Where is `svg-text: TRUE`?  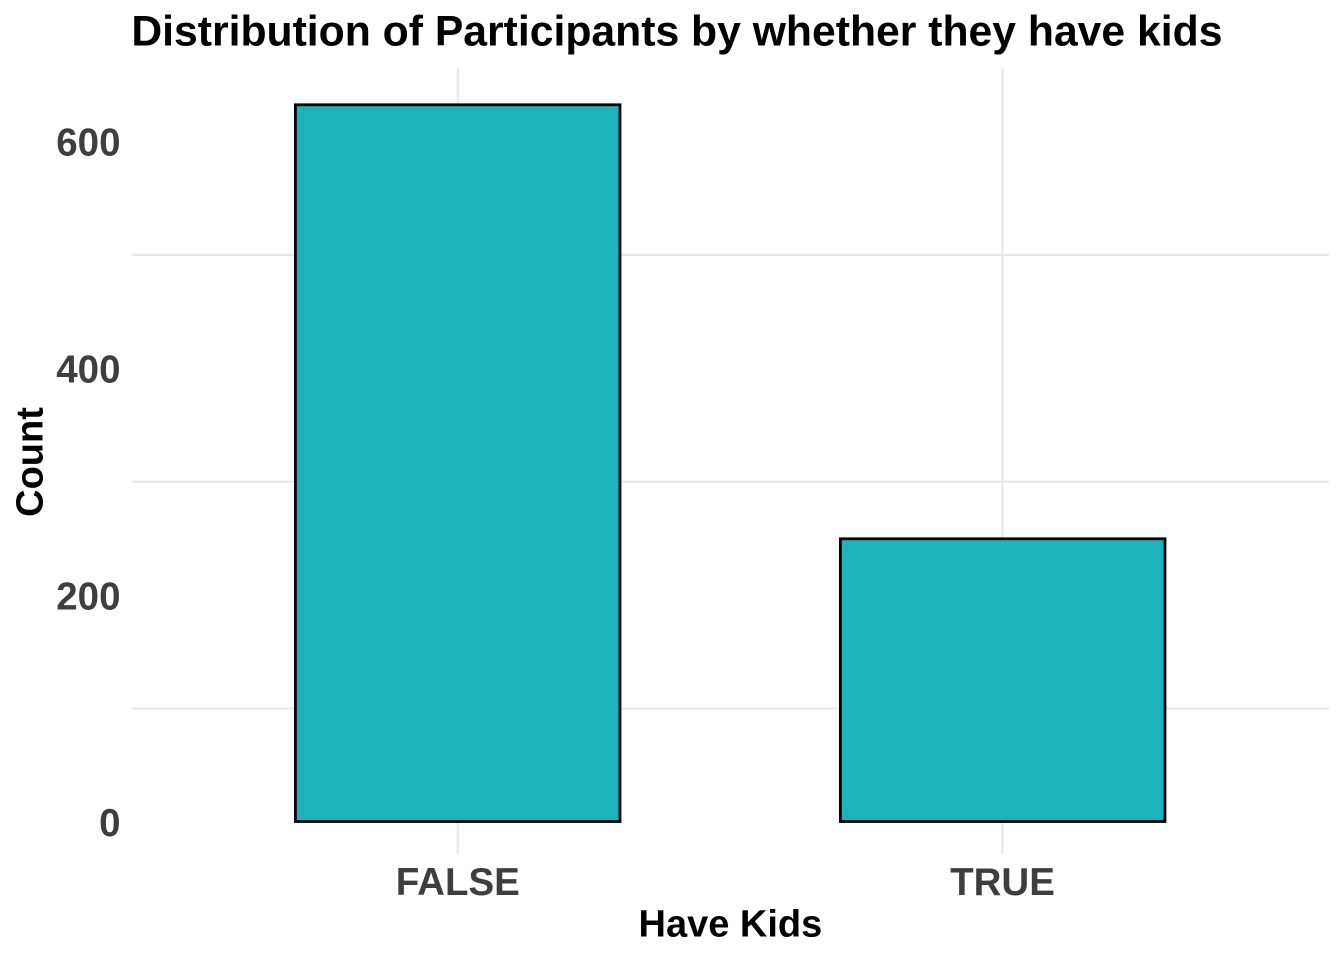 svg-text: TRUE is located at coordinates (1002, 882).